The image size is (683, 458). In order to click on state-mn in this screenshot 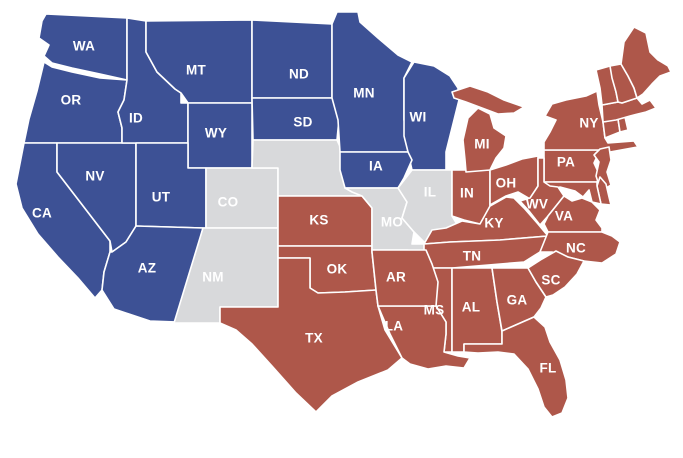, I will do `click(372, 82)`.